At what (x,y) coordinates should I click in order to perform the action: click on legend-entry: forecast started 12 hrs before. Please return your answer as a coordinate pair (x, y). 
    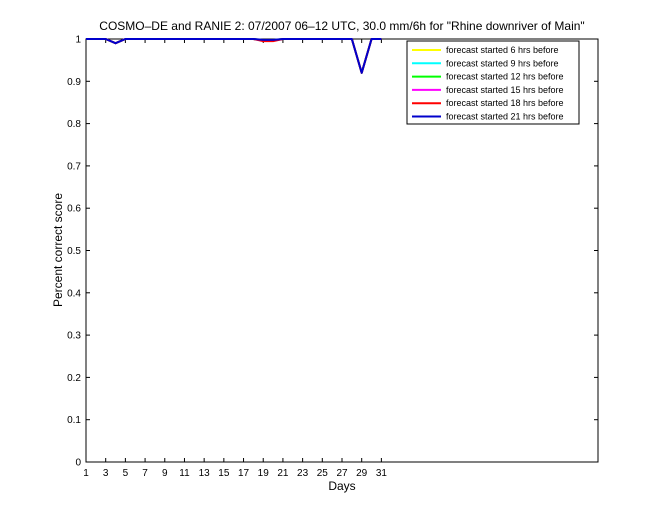
    Looking at the image, I should click on (505, 77).